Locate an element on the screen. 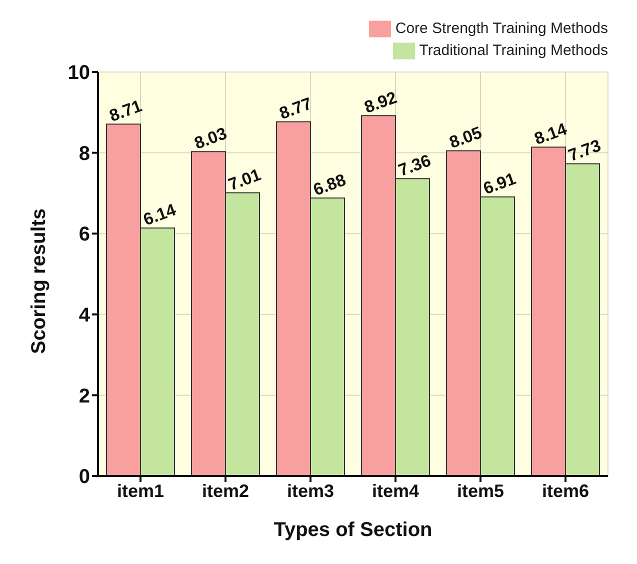 The width and height of the screenshot is (637, 564). data-label: 8.03 is located at coordinates (211, 139).